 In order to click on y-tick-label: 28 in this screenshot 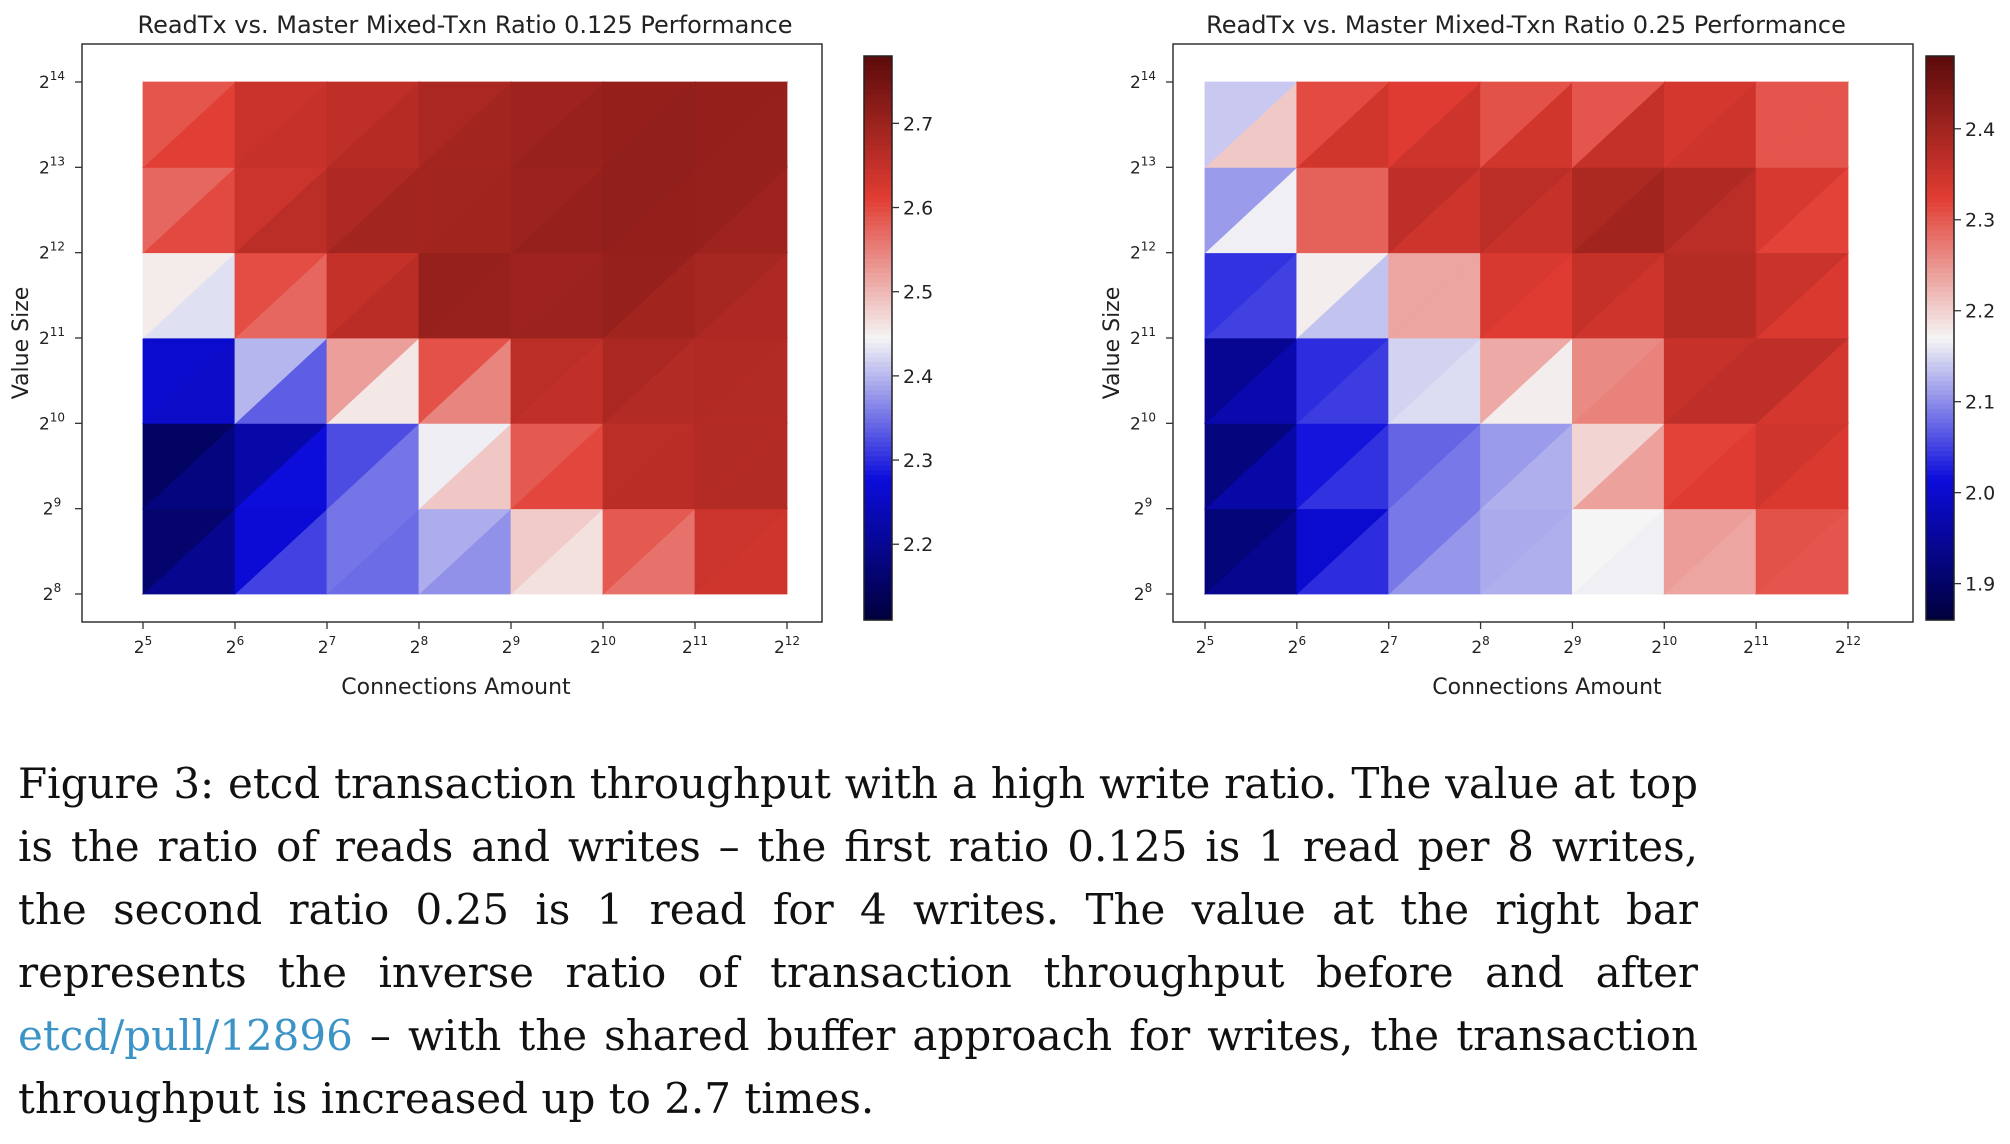, I will do `click(52, 593)`.